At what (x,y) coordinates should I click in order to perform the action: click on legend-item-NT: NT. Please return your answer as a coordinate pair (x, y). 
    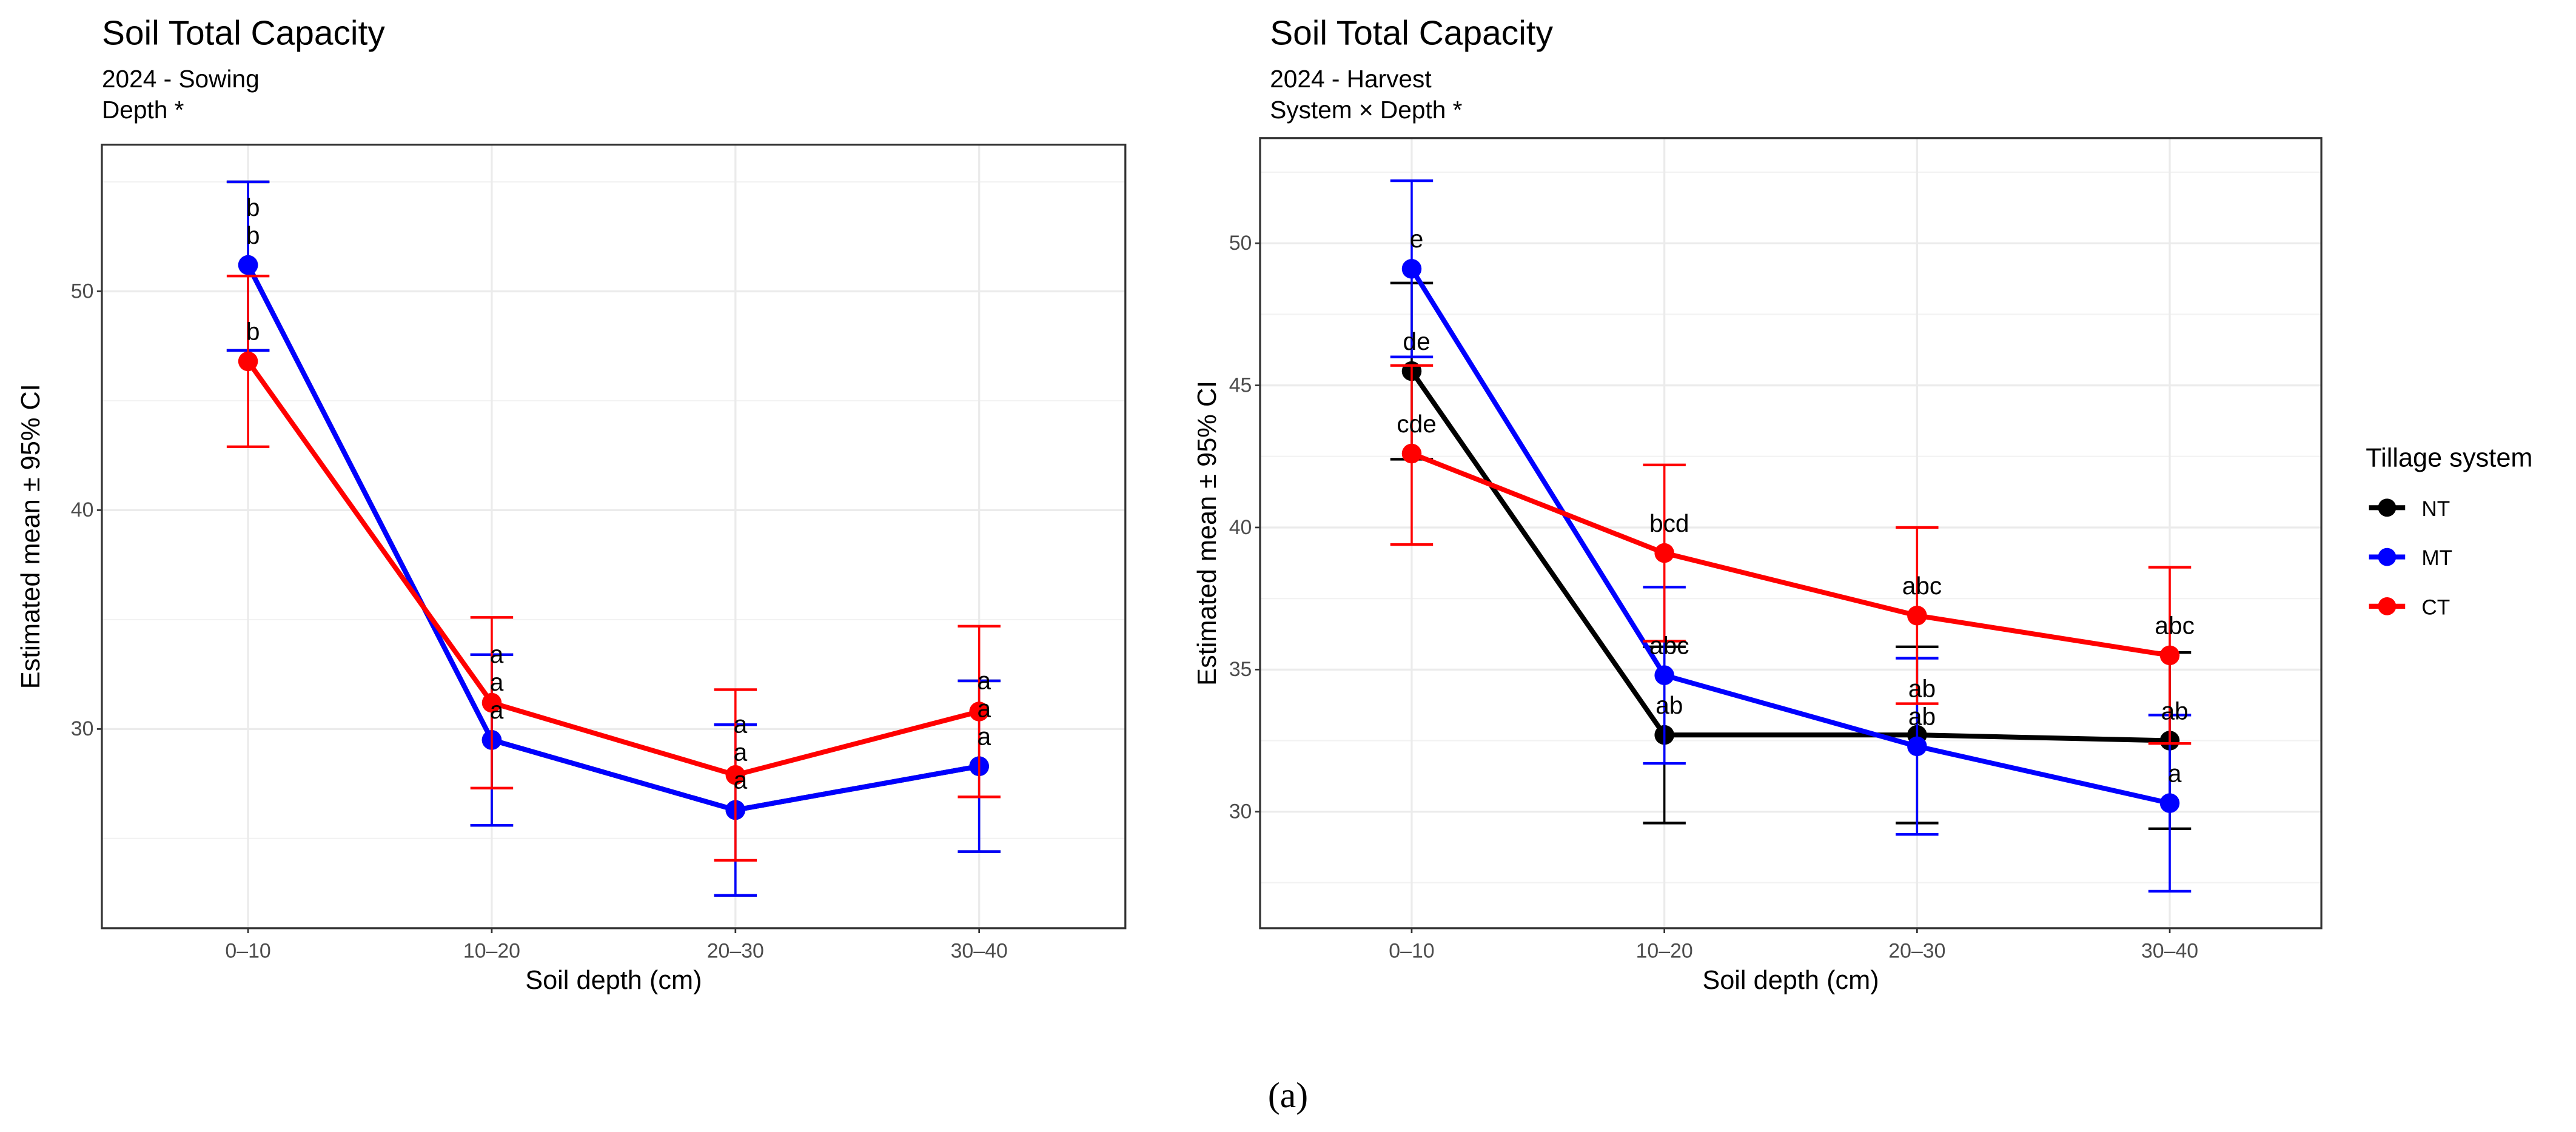
    Looking at the image, I should click on (2409, 509).